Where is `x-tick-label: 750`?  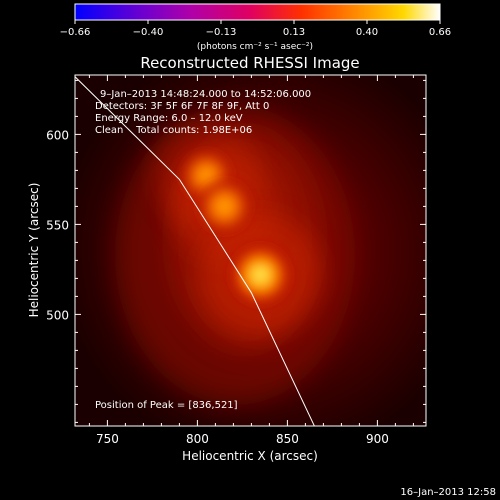
x-tick-label: 750 is located at coordinates (107, 439).